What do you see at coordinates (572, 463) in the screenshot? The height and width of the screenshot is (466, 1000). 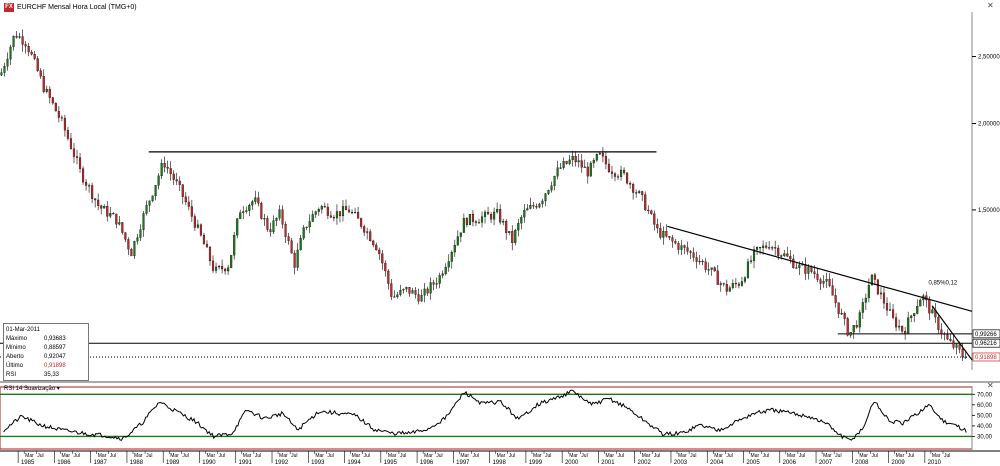 I see `year-label: 2000` at bounding box center [572, 463].